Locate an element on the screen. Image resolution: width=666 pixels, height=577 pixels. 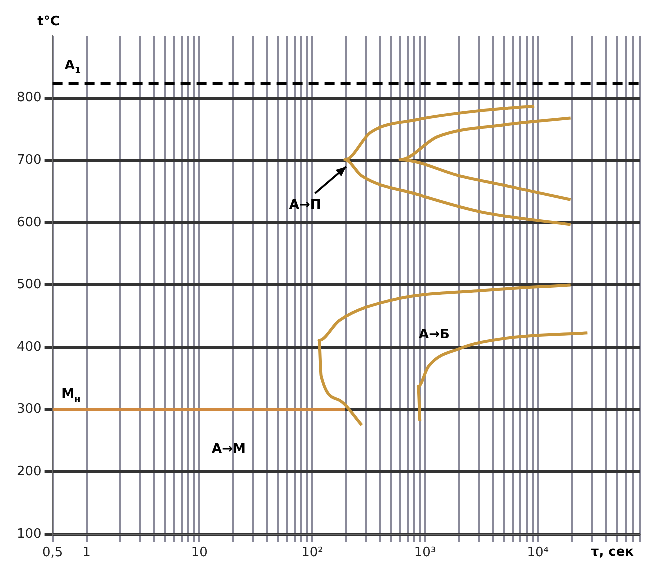
x-tick-label: 10³ is located at coordinates (425, 553).